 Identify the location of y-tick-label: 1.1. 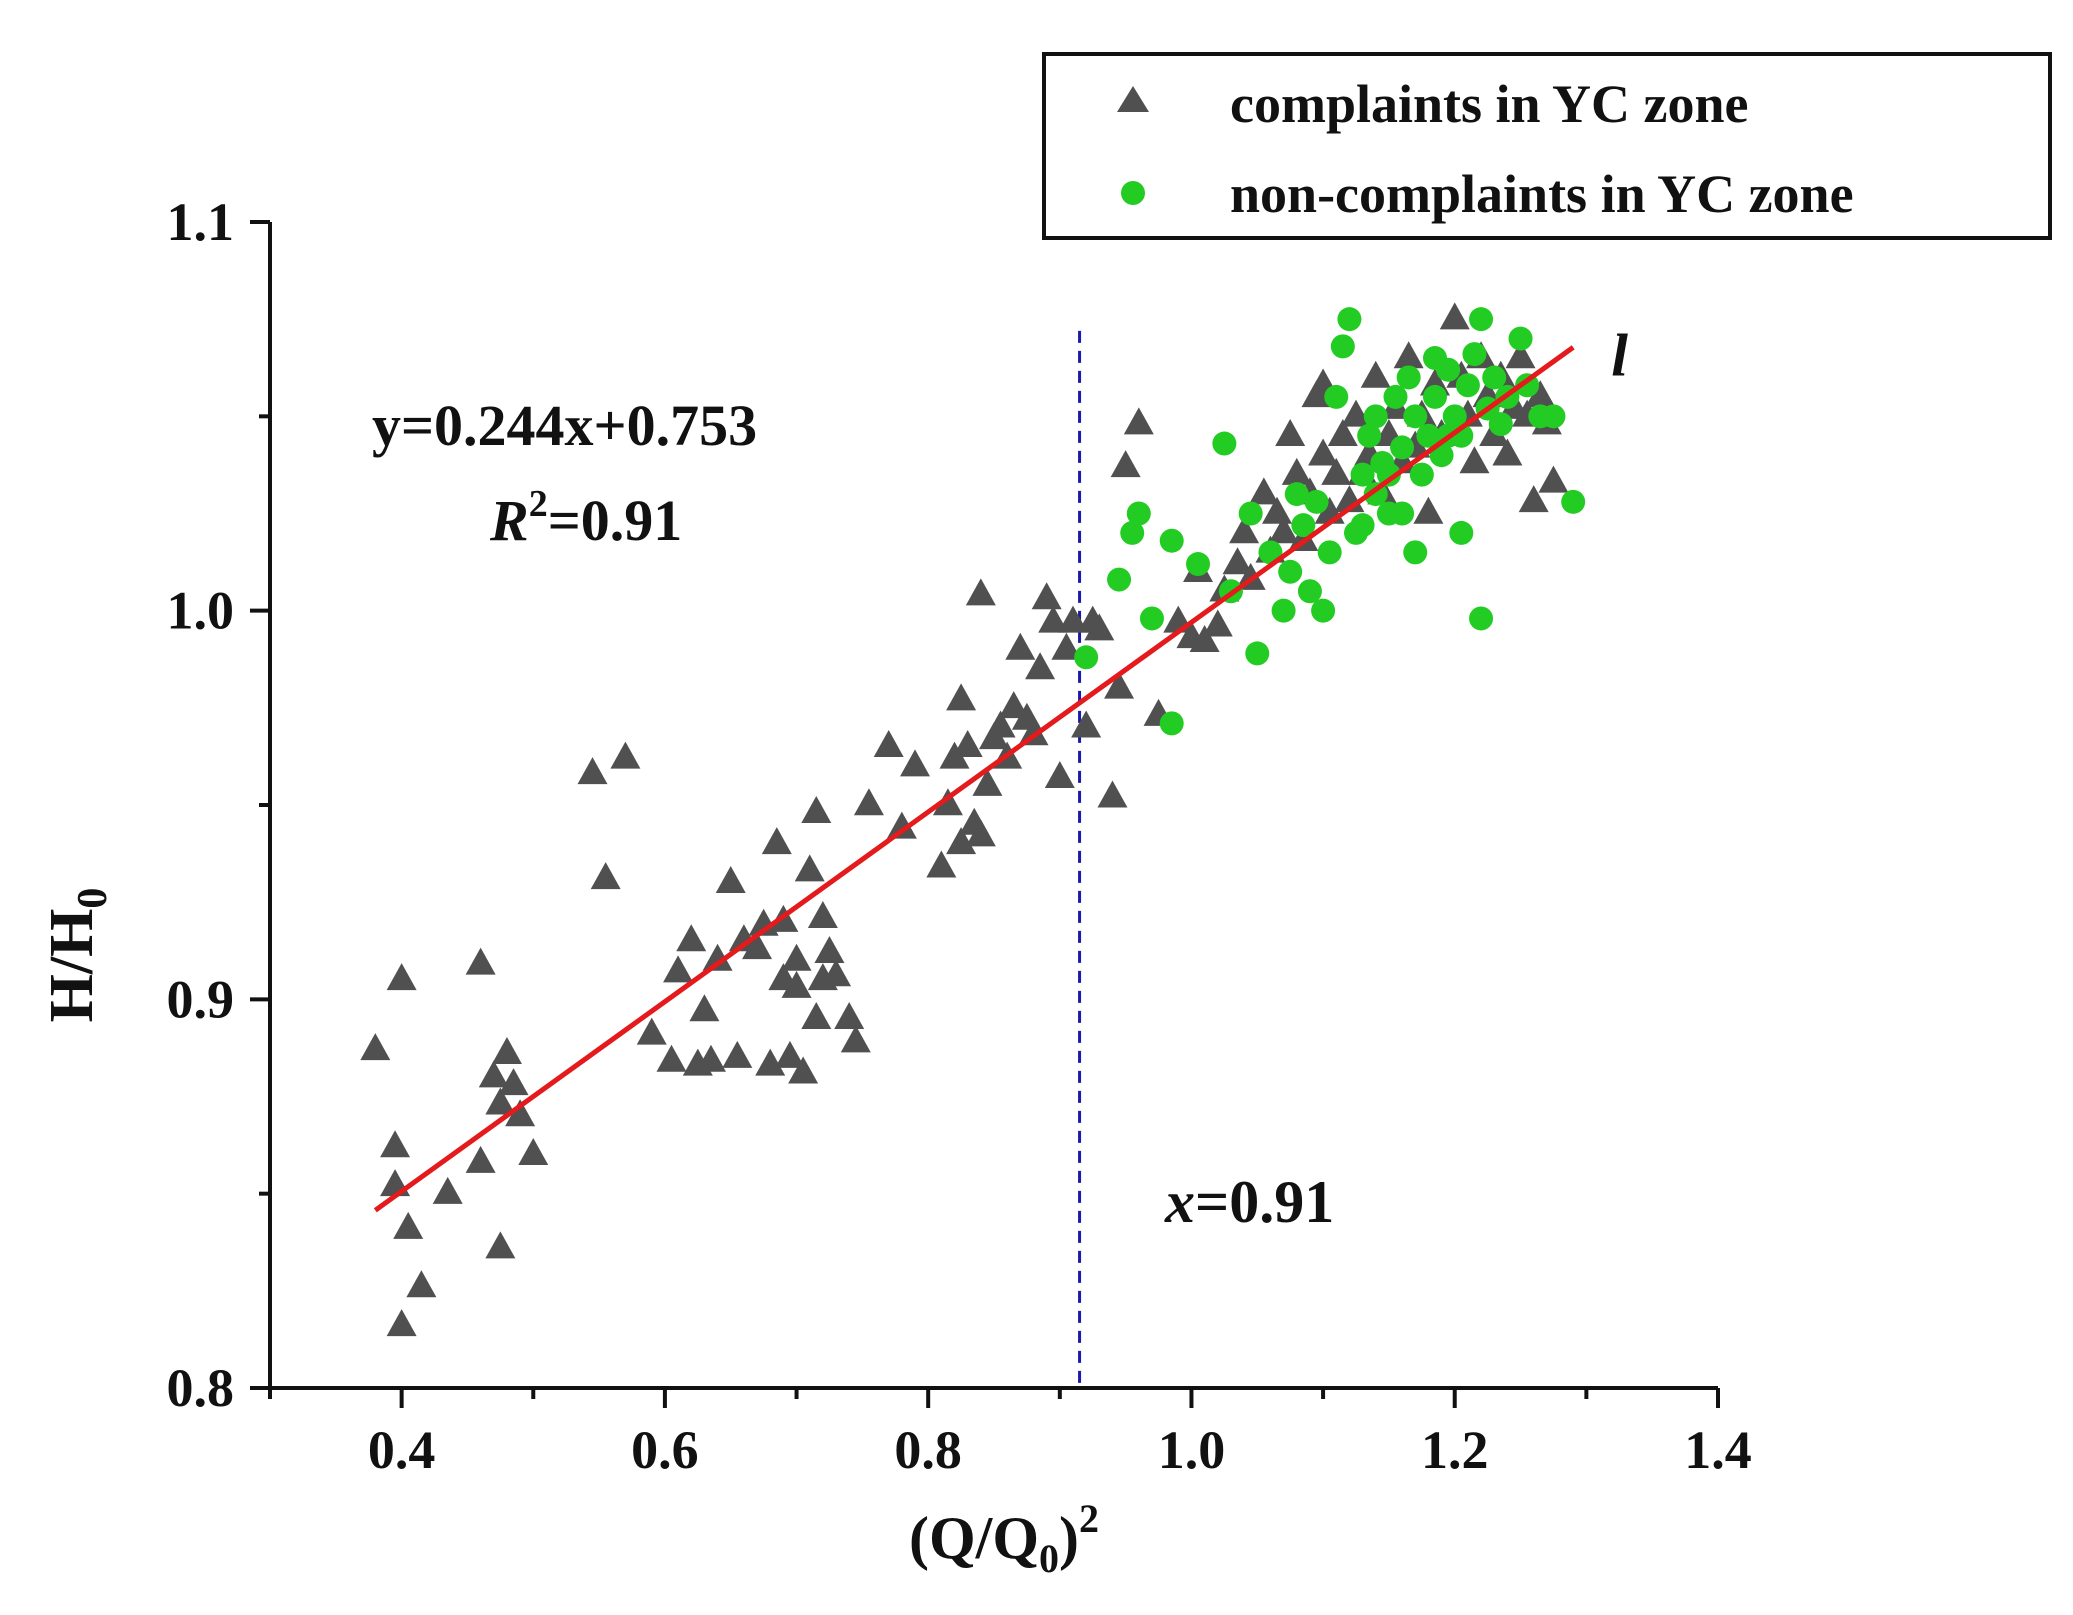
(201, 222).